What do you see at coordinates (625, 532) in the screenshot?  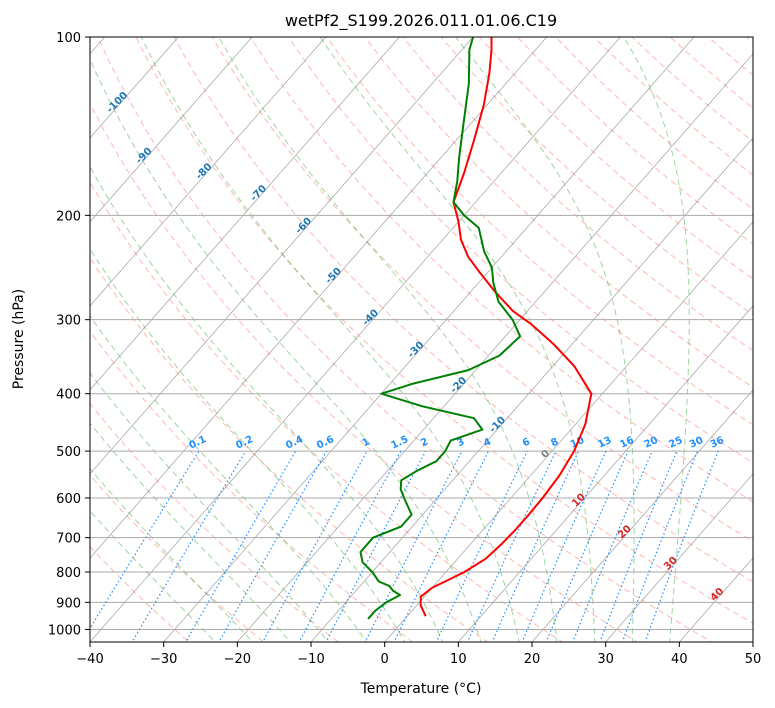 I see `isotherm-label: 20` at bounding box center [625, 532].